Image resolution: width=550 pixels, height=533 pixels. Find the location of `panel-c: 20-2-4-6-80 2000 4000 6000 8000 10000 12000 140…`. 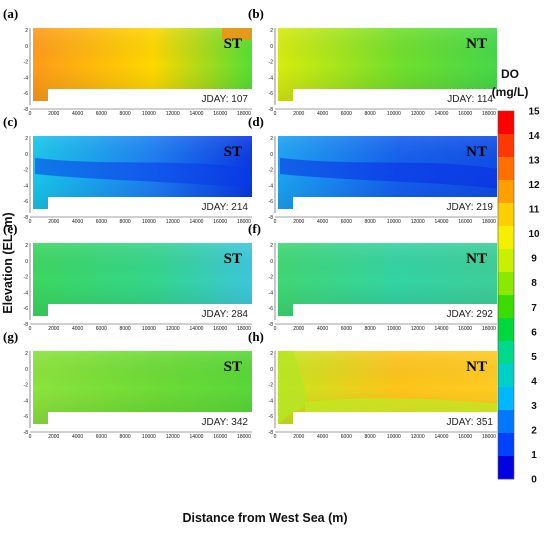

panel-c: 20-2-4-6-80 2000 4000 6000 8000 10000 12000 140… is located at coordinates (127, 169).